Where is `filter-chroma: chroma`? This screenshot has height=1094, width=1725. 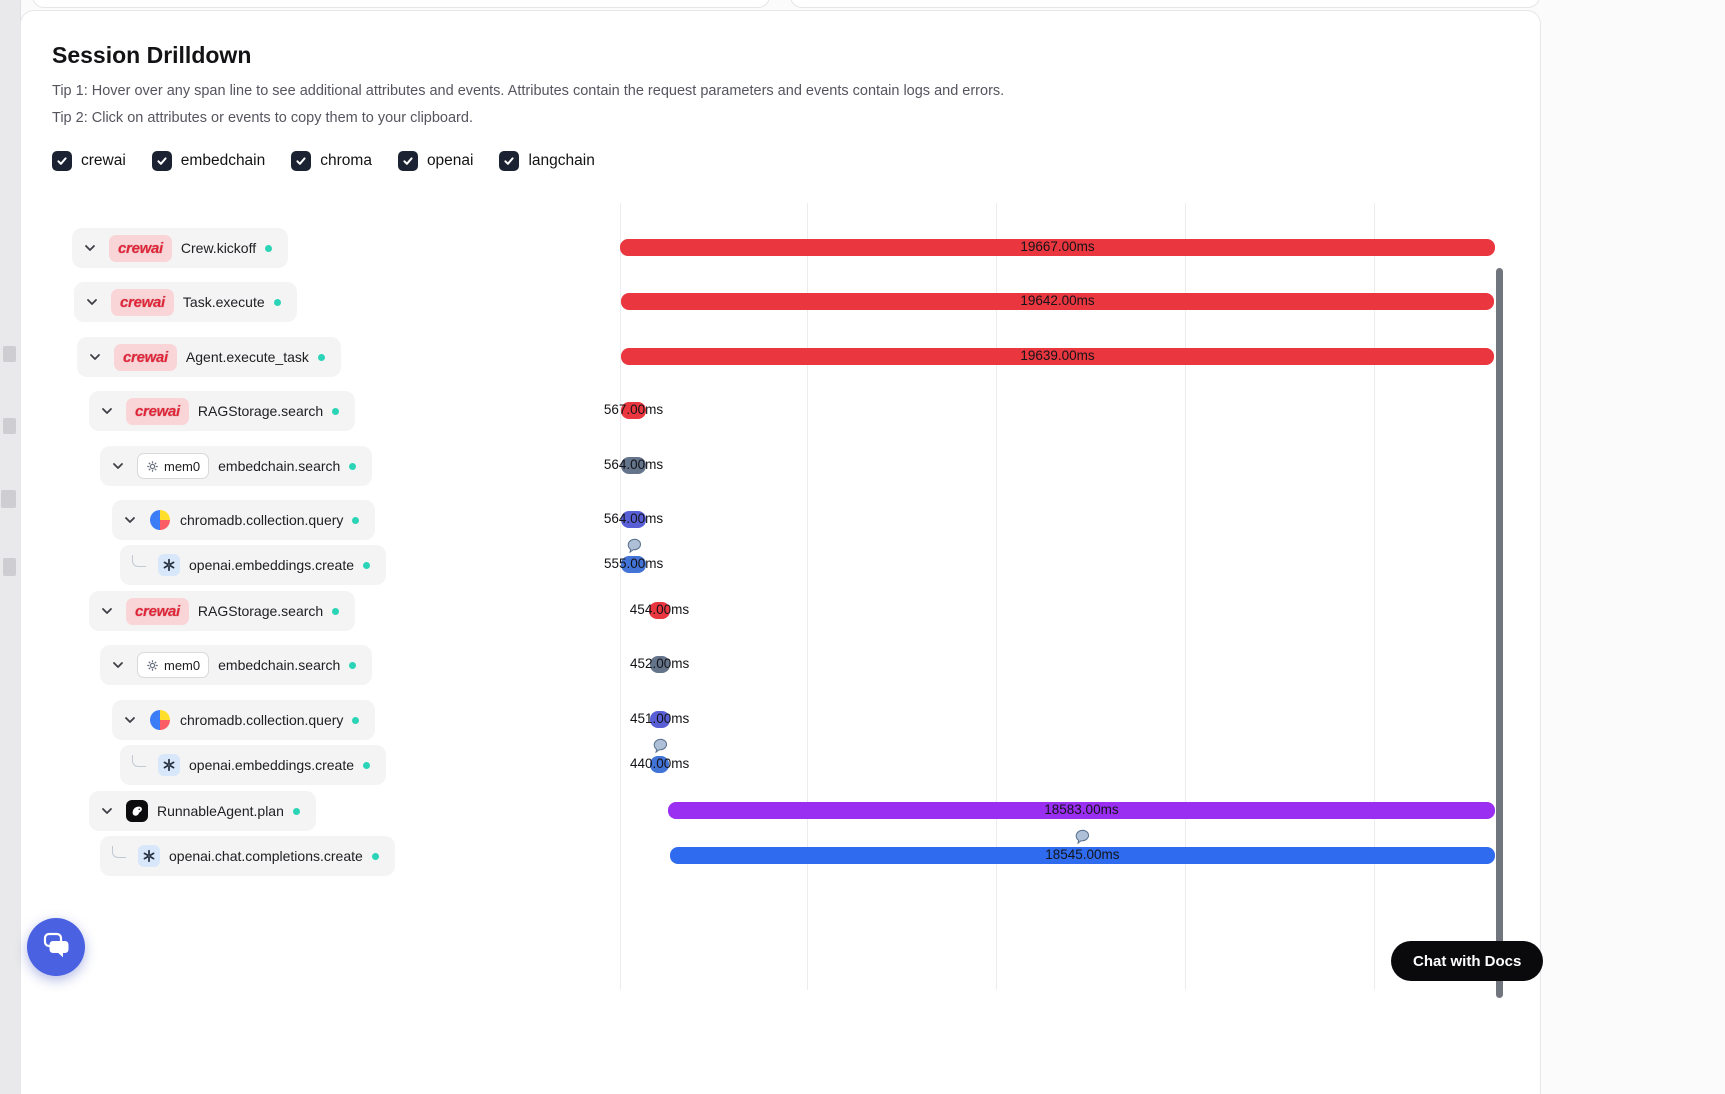
filter-chroma: chroma is located at coordinates (331, 161).